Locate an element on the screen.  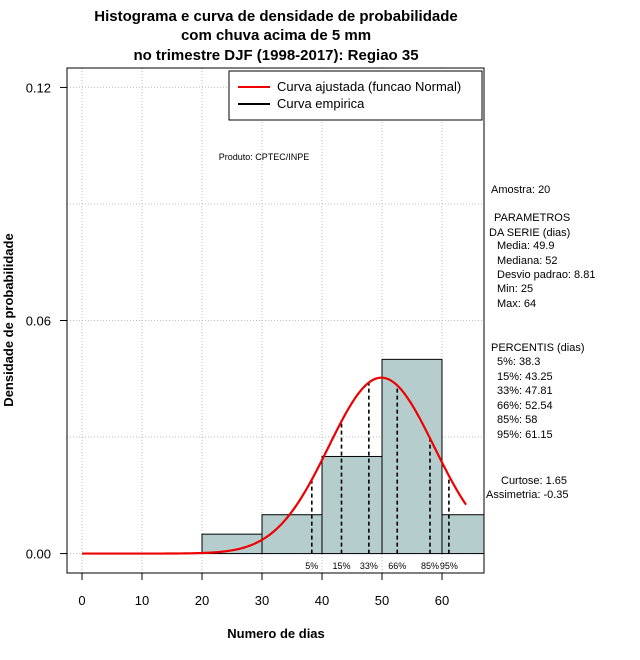
stat-sd: Desvio padrao: 8.81 is located at coordinates (546, 275).